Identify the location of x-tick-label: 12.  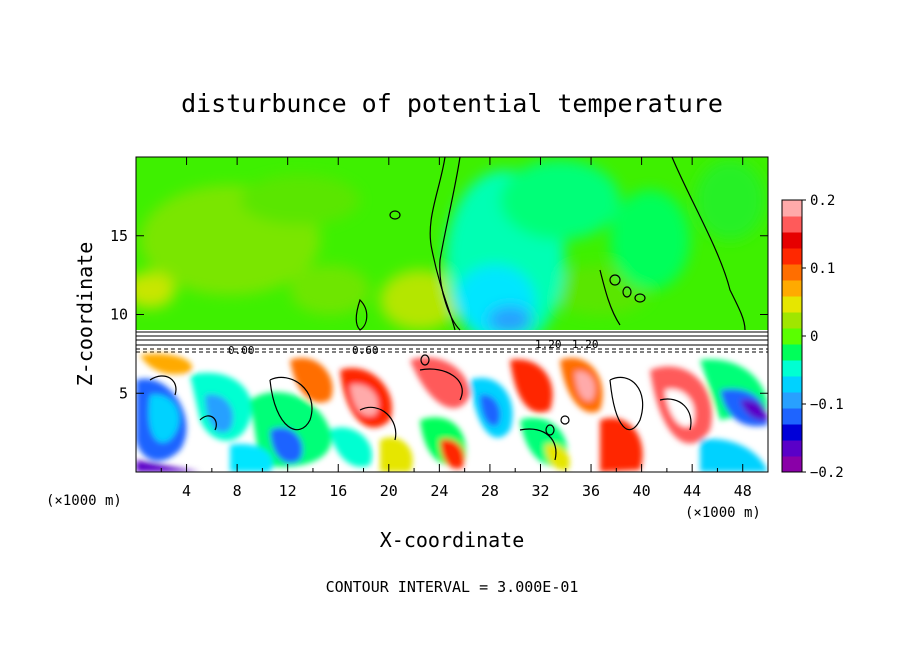
(288, 491).